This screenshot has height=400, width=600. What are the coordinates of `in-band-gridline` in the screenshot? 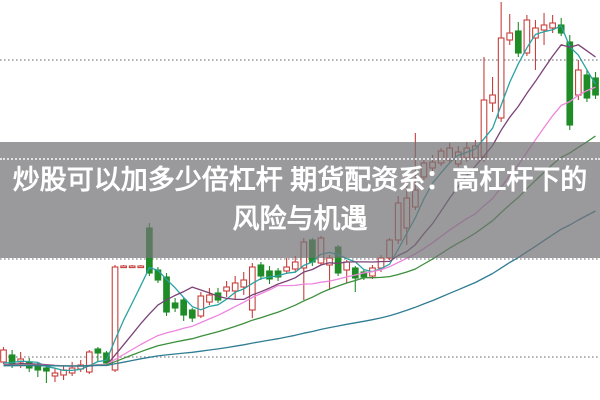 It's located at (300, 159).